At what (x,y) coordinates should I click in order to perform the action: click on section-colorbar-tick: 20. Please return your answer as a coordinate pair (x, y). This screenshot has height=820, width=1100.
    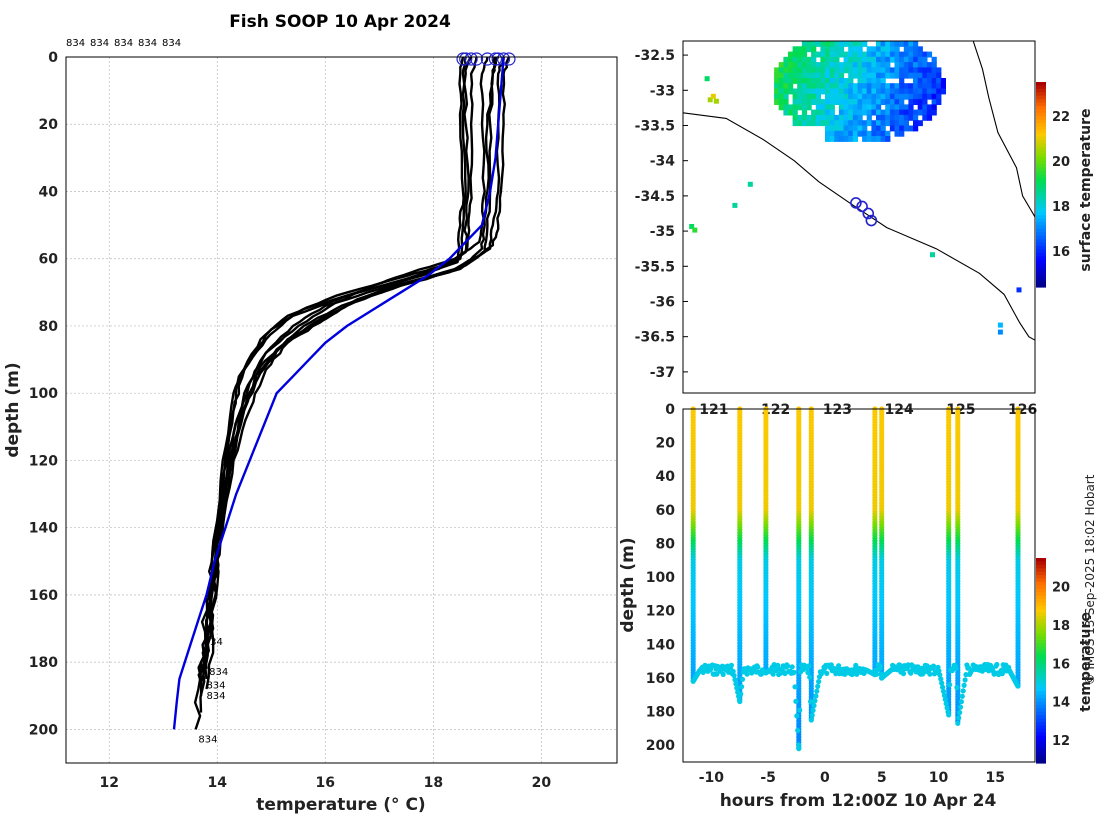
    Looking at the image, I should click on (1061, 588).